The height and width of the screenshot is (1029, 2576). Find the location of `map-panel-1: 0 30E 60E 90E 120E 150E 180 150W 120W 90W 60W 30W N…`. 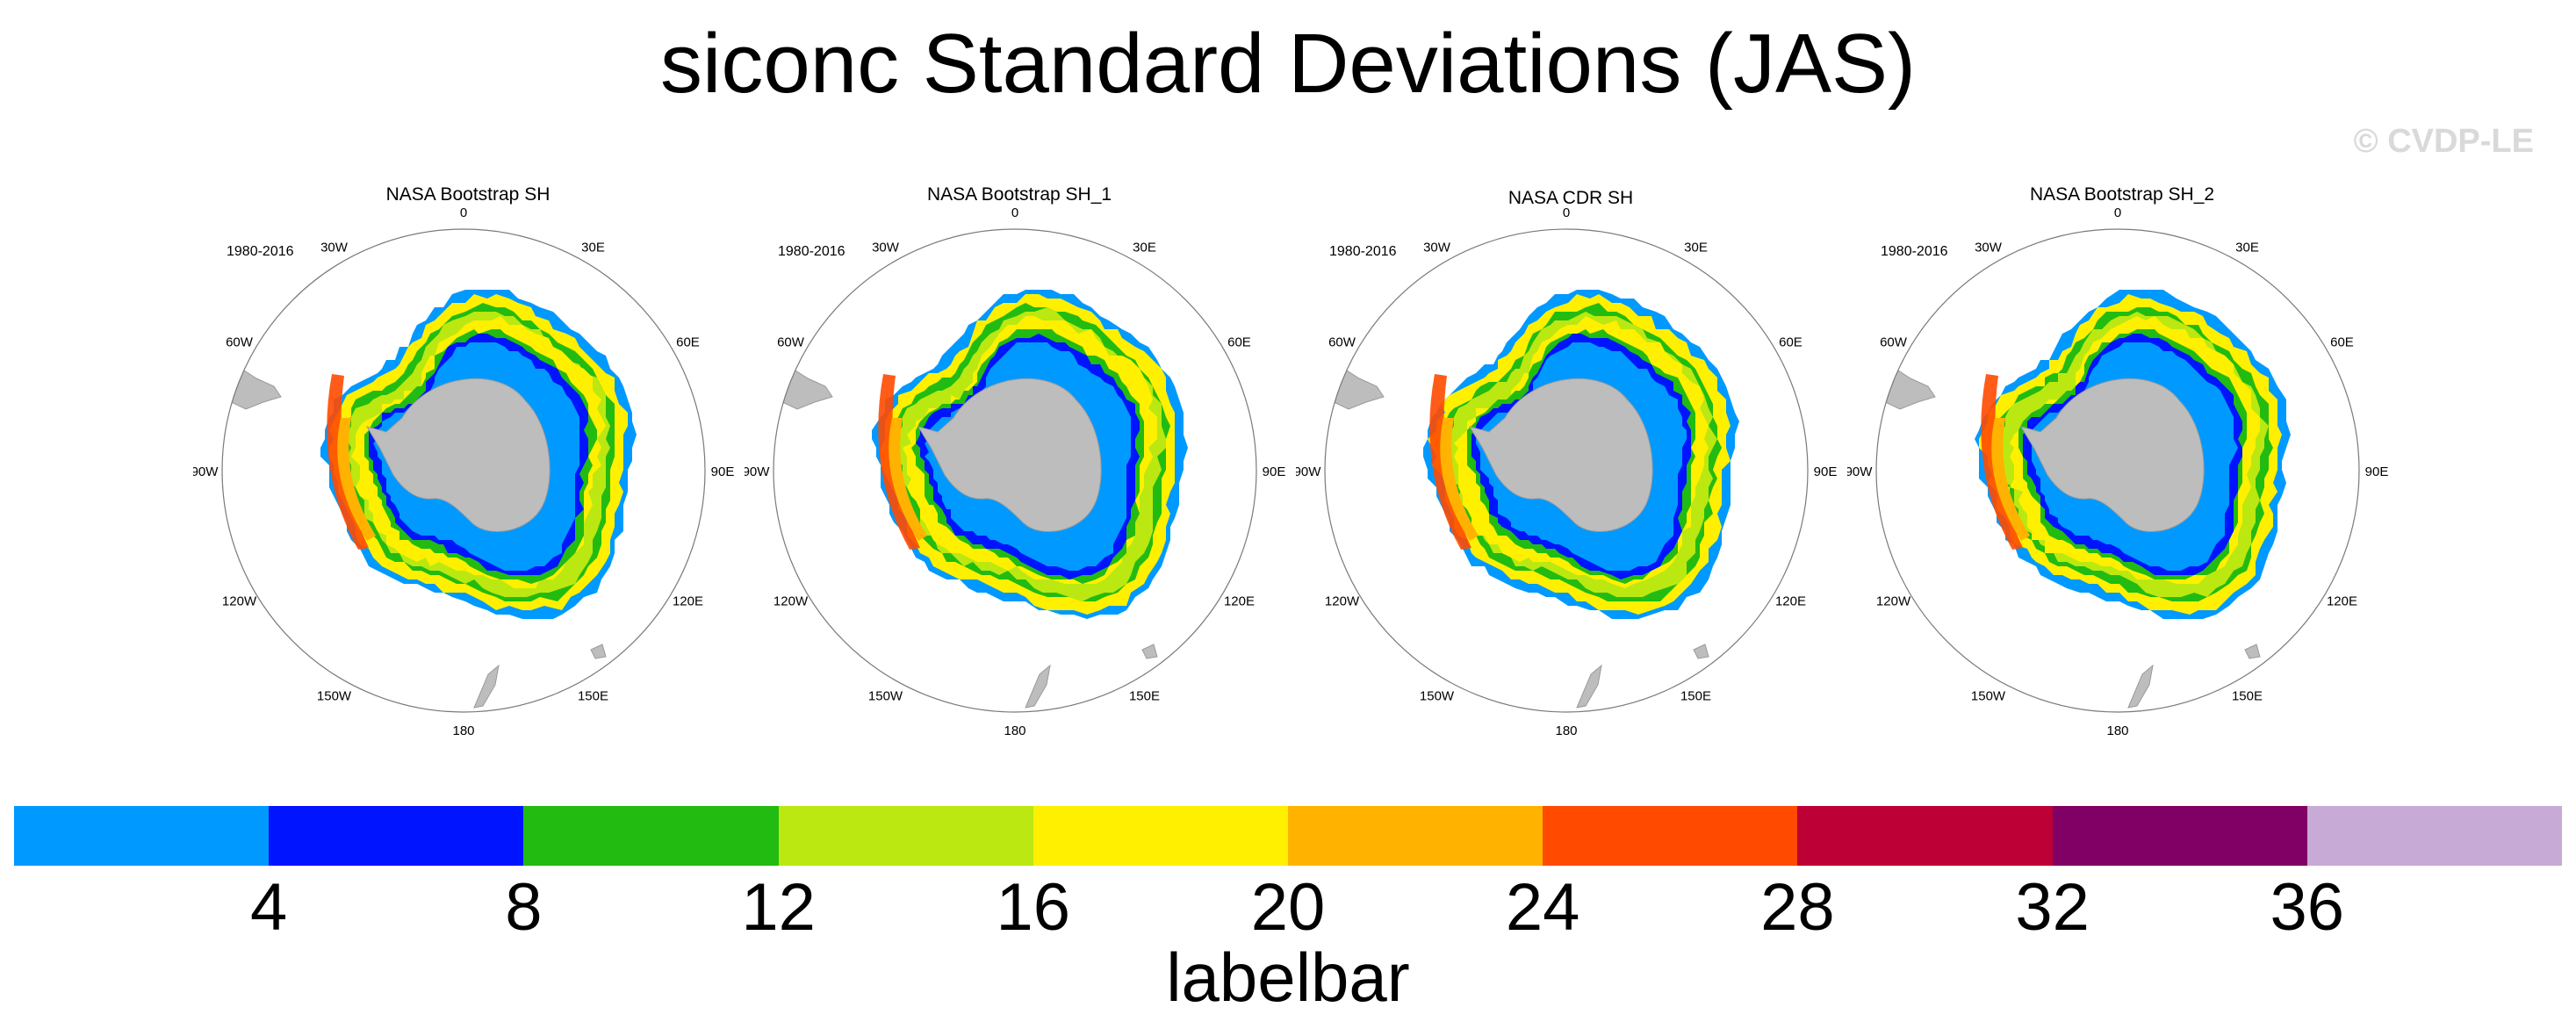

map-panel-1: 0 30E 60E 90E 120E 150E 180 150W 120W 90W 60W 30W N… is located at coordinates (468, 457).